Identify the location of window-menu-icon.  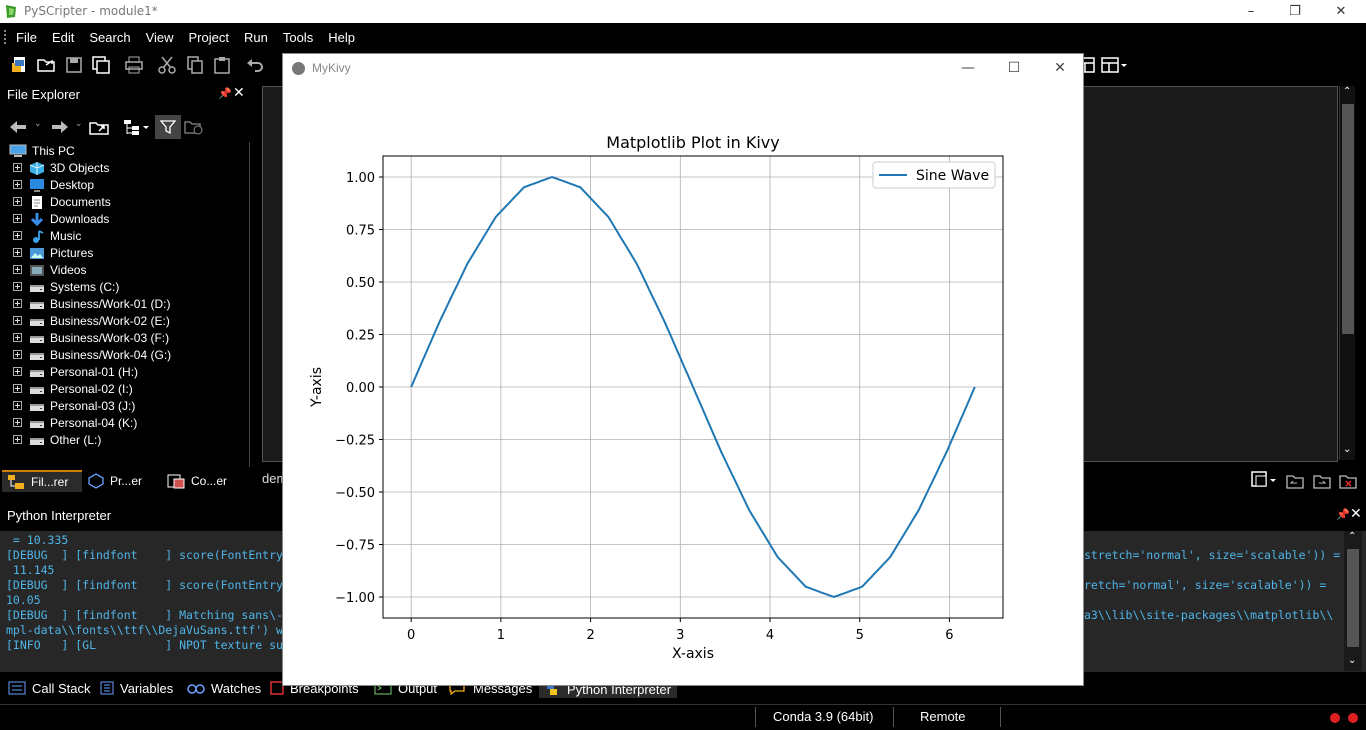
(1264, 480).